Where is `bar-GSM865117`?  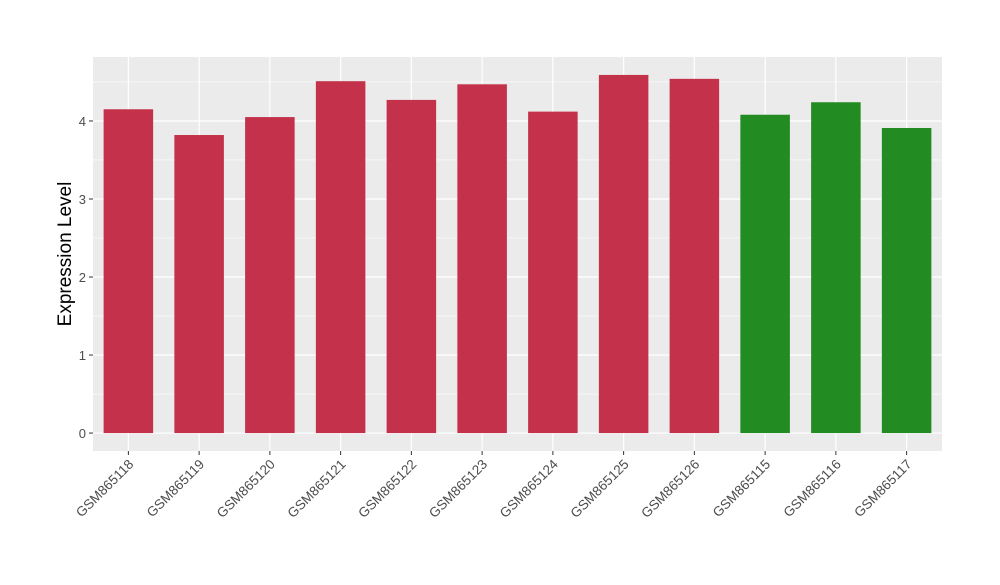 bar-GSM865117 is located at coordinates (906, 280).